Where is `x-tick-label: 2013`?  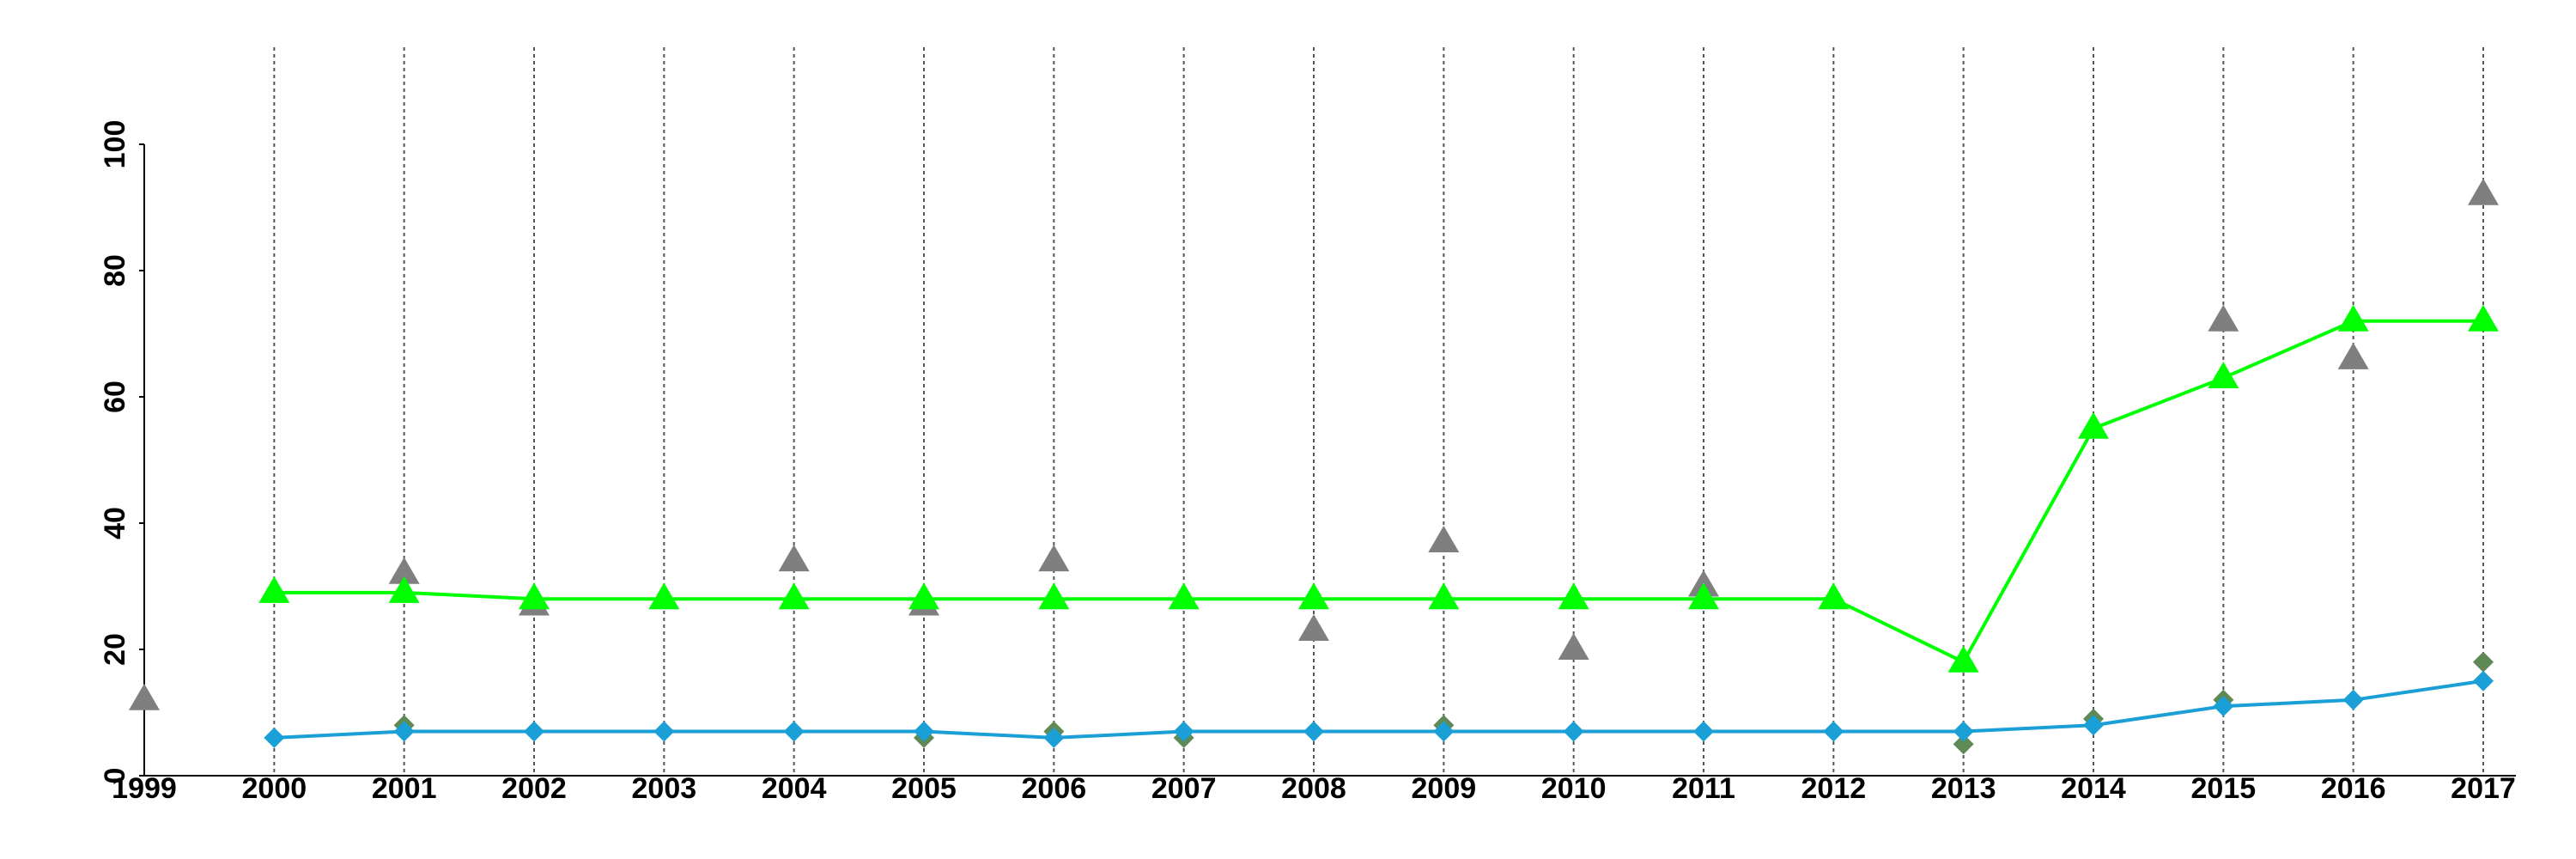
x-tick-label: 2013 is located at coordinates (1963, 788).